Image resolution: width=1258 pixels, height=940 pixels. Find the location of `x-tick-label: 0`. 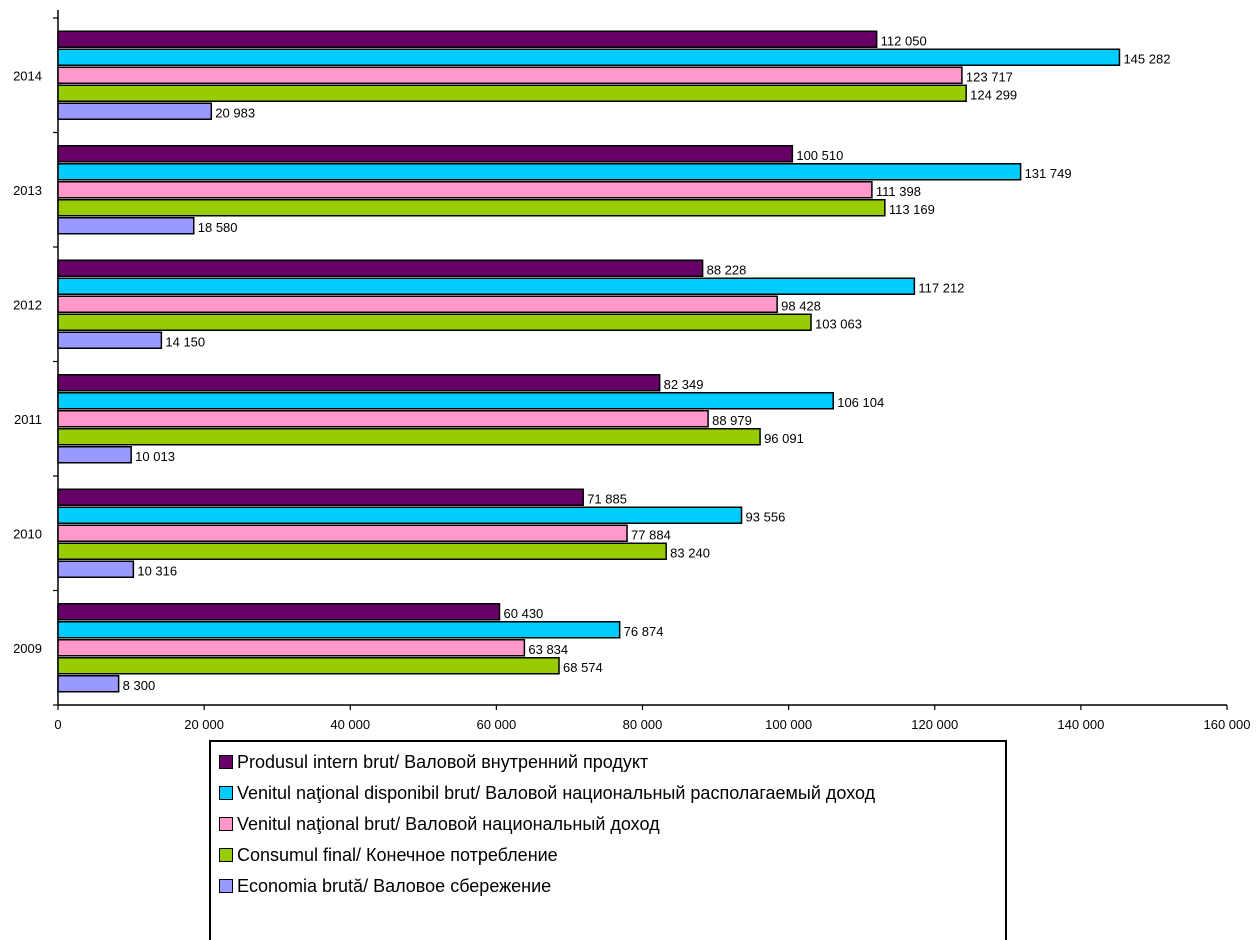

x-tick-label: 0 is located at coordinates (57, 724).